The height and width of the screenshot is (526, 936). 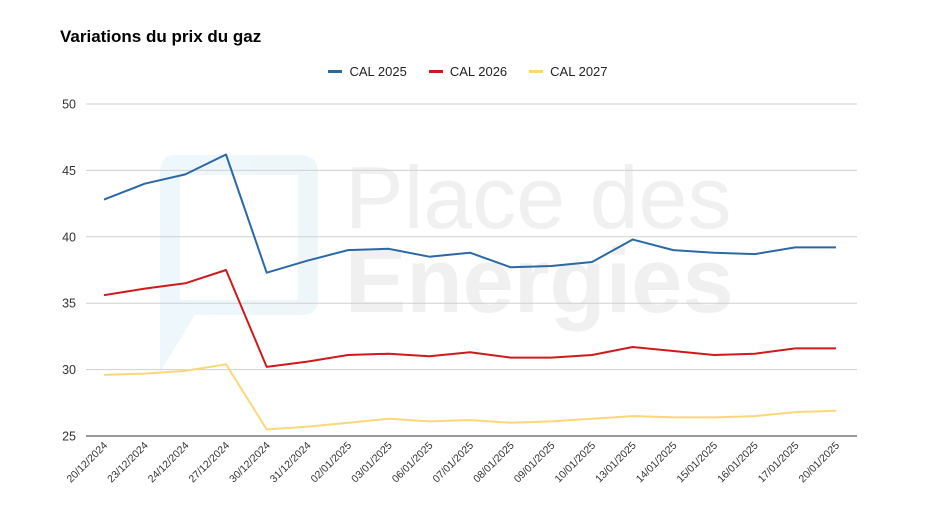 What do you see at coordinates (378, 71) in the screenshot?
I see `legend-label-cal-2025: CAL 2025` at bounding box center [378, 71].